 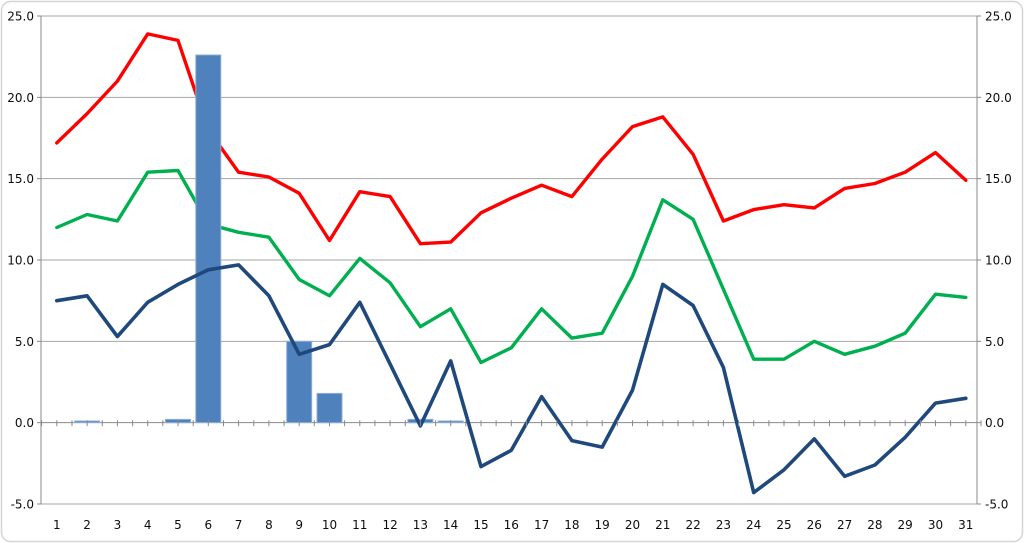 What do you see at coordinates (118, 525) in the screenshot?
I see `x-axis-tick-label: 3` at bounding box center [118, 525].